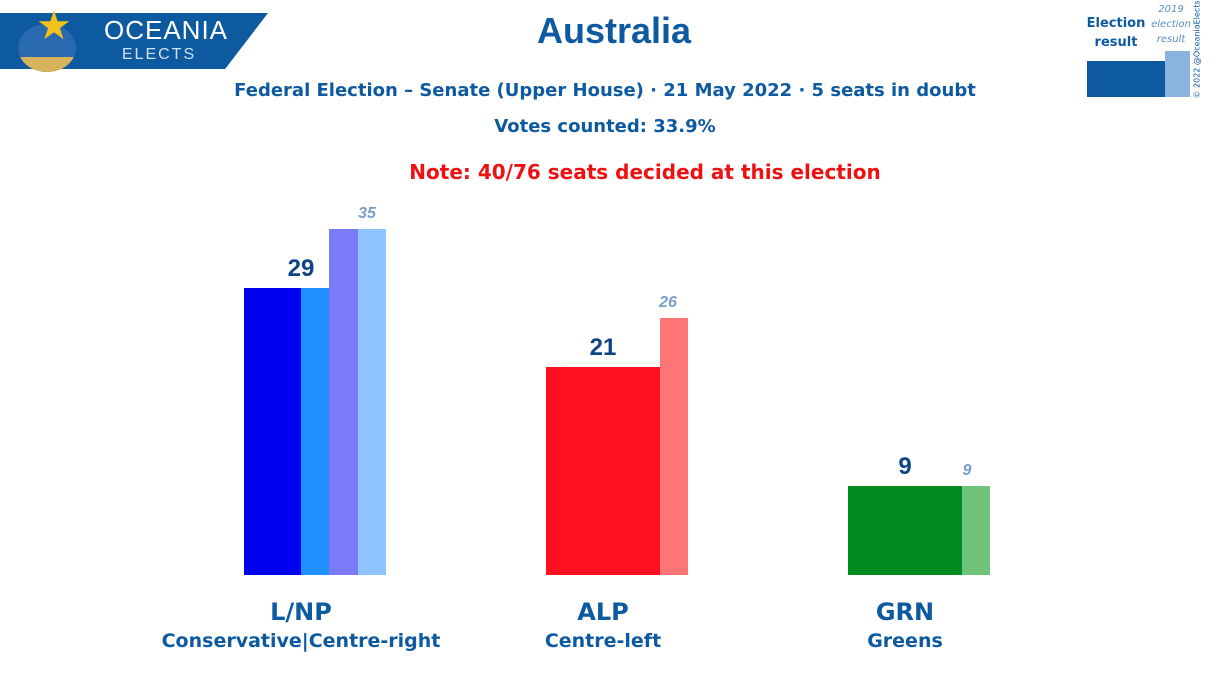  I want to click on chart-title: Australia, so click(614, 30).